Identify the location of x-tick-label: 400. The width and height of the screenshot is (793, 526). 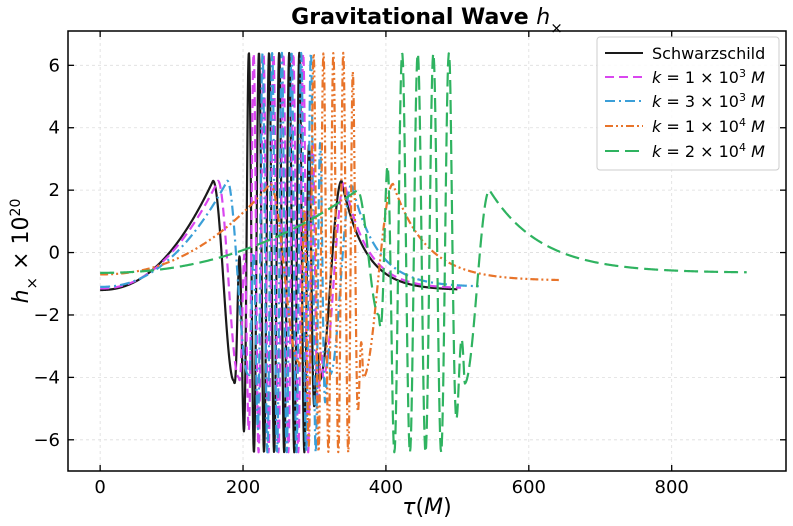
(386, 487).